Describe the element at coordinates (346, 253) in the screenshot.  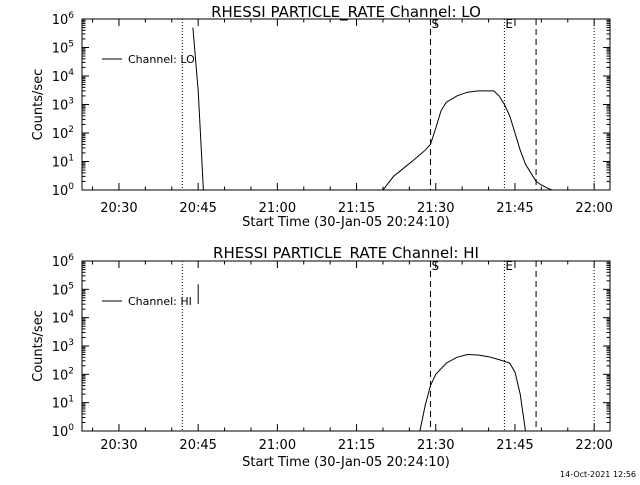
I see `chart-title: RHESSI PARTICLE_RATE Channel: HI` at that location.